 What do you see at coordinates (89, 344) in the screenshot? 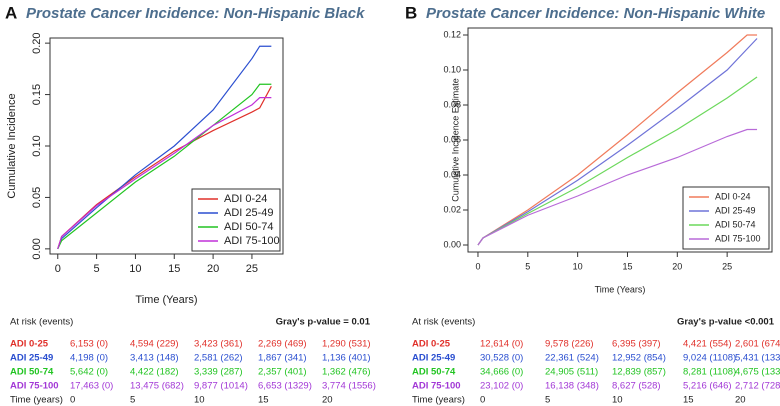
I see `risk-cell: 6,153 (0)` at bounding box center [89, 344].